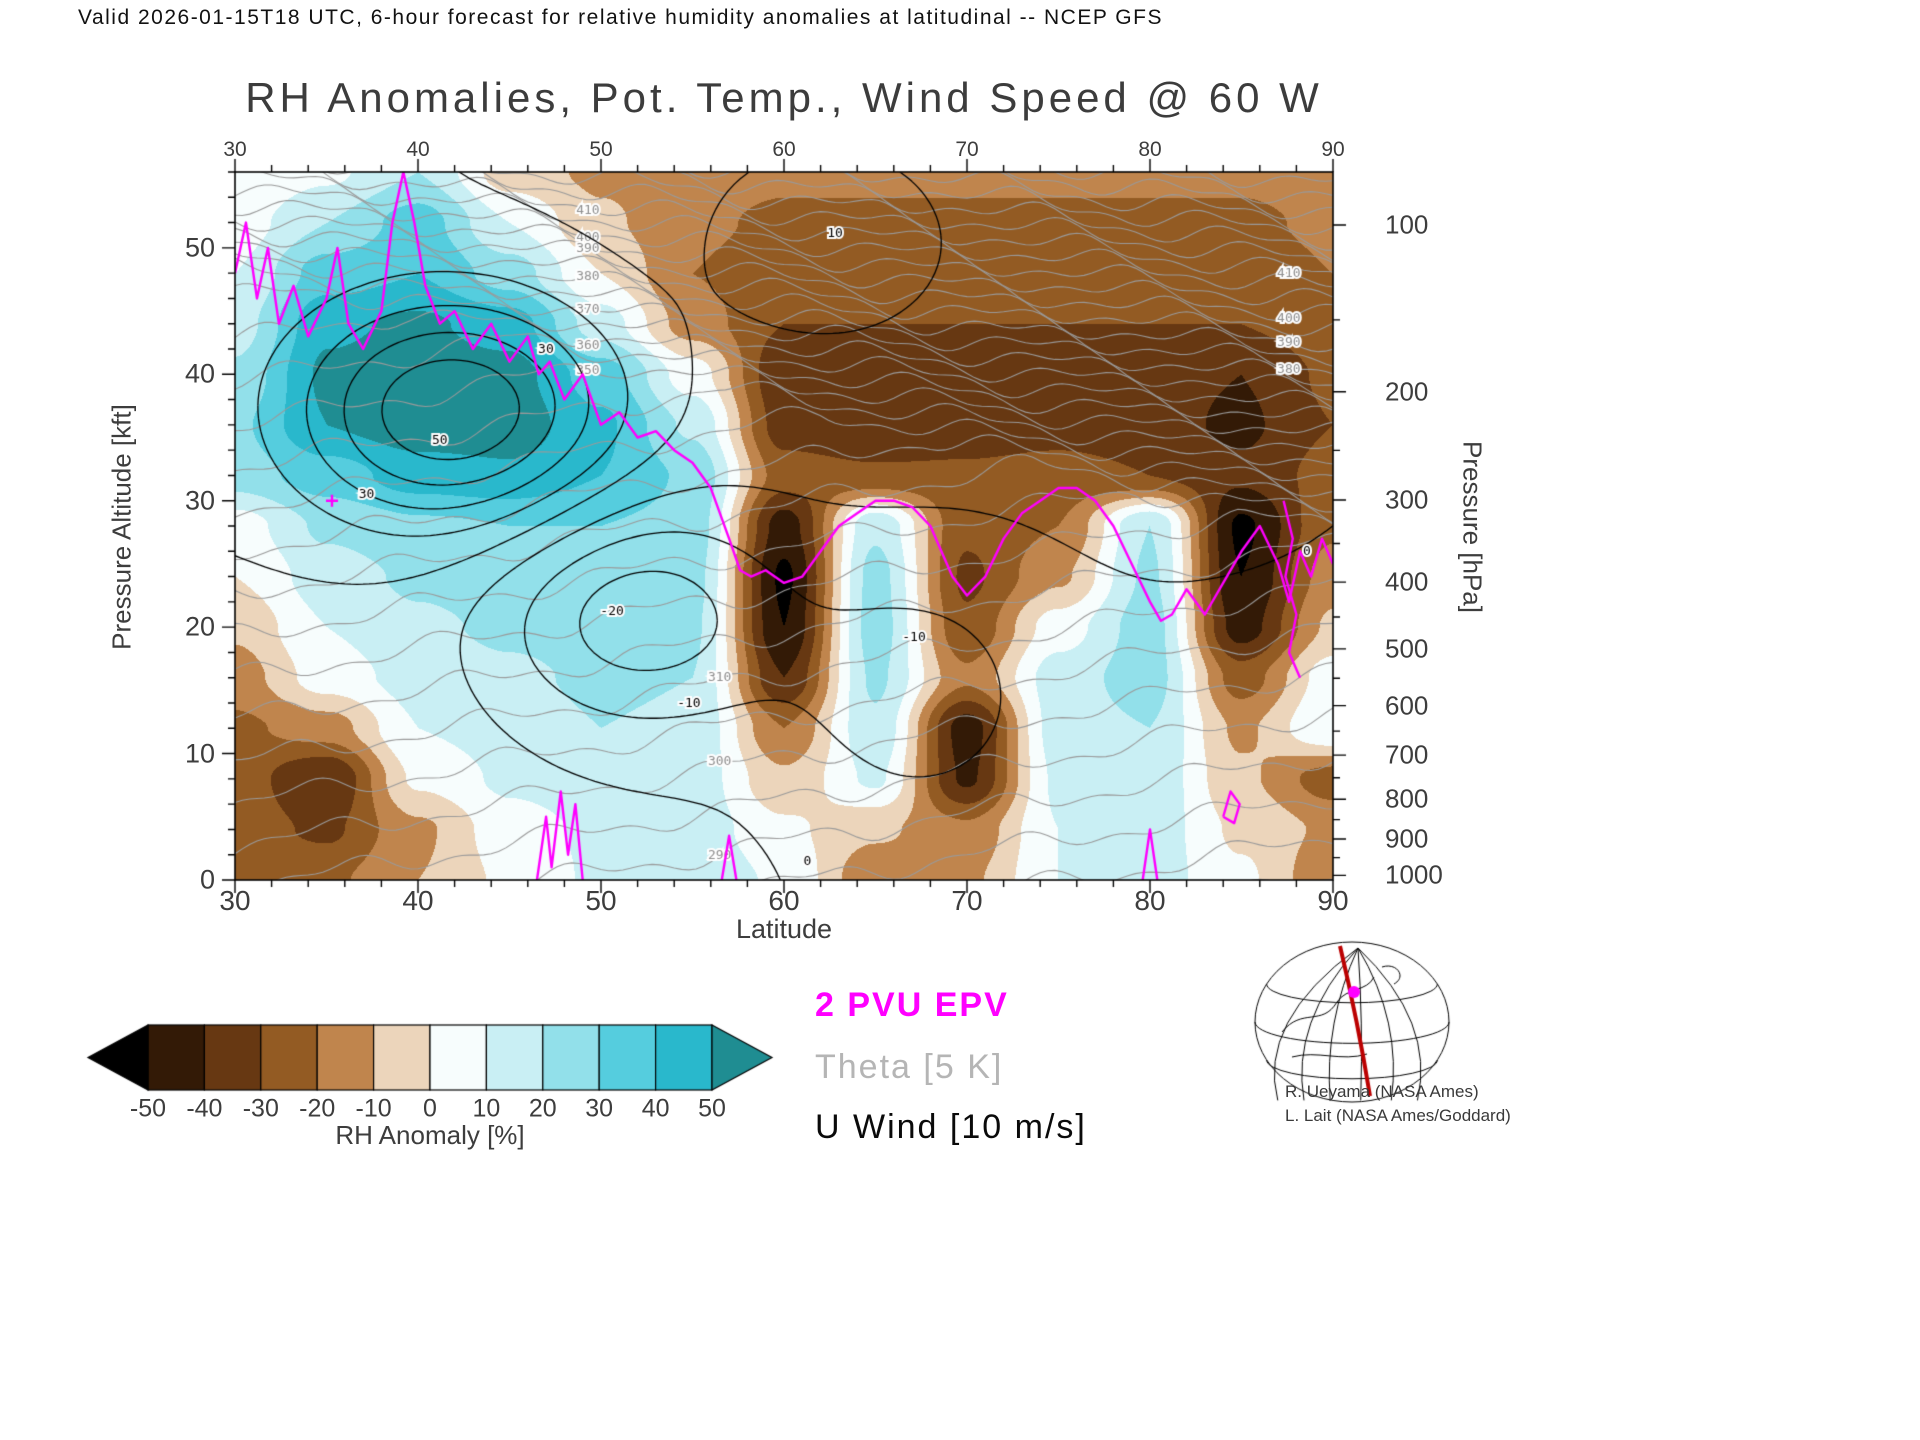  Describe the element at coordinates (1472, 527) in the screenshot. I see `y-axis-title-right: Pressure [hPa]` at that location.